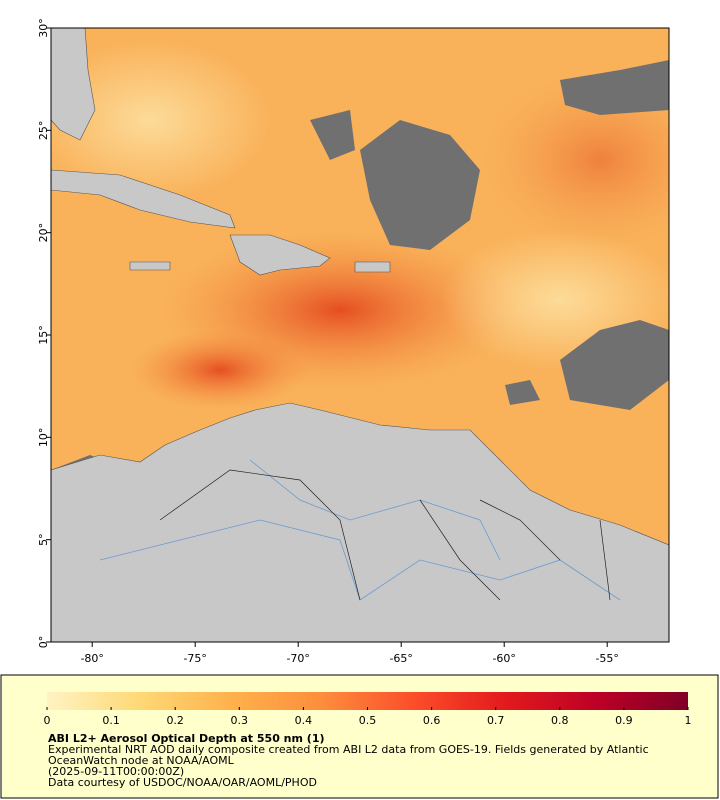 This screenshot has height=800, width=720. I want to click on colorbar-tick-label: 0.1, so click(111, 720).